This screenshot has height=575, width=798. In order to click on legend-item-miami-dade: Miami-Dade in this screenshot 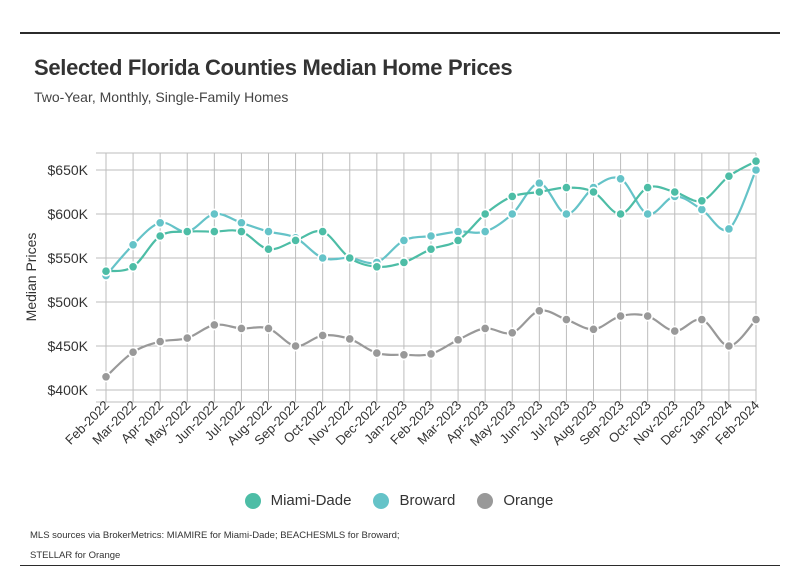, I will do `click(298, 500)`.